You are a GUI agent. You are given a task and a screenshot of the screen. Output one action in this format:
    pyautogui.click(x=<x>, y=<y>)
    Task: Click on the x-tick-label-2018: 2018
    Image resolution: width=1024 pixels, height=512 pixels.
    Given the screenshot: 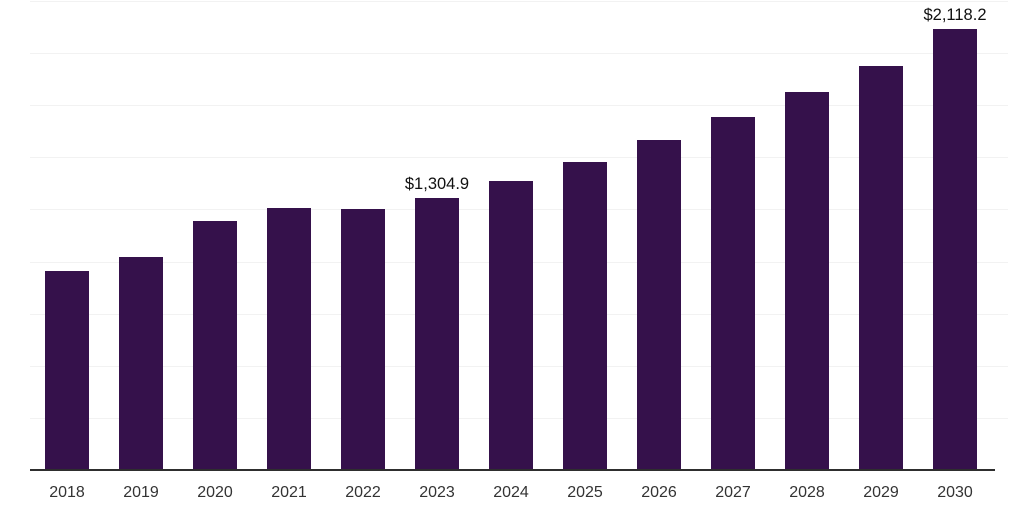 What is the action you would take?
    pyautogui.click(x=67, y=492)
    